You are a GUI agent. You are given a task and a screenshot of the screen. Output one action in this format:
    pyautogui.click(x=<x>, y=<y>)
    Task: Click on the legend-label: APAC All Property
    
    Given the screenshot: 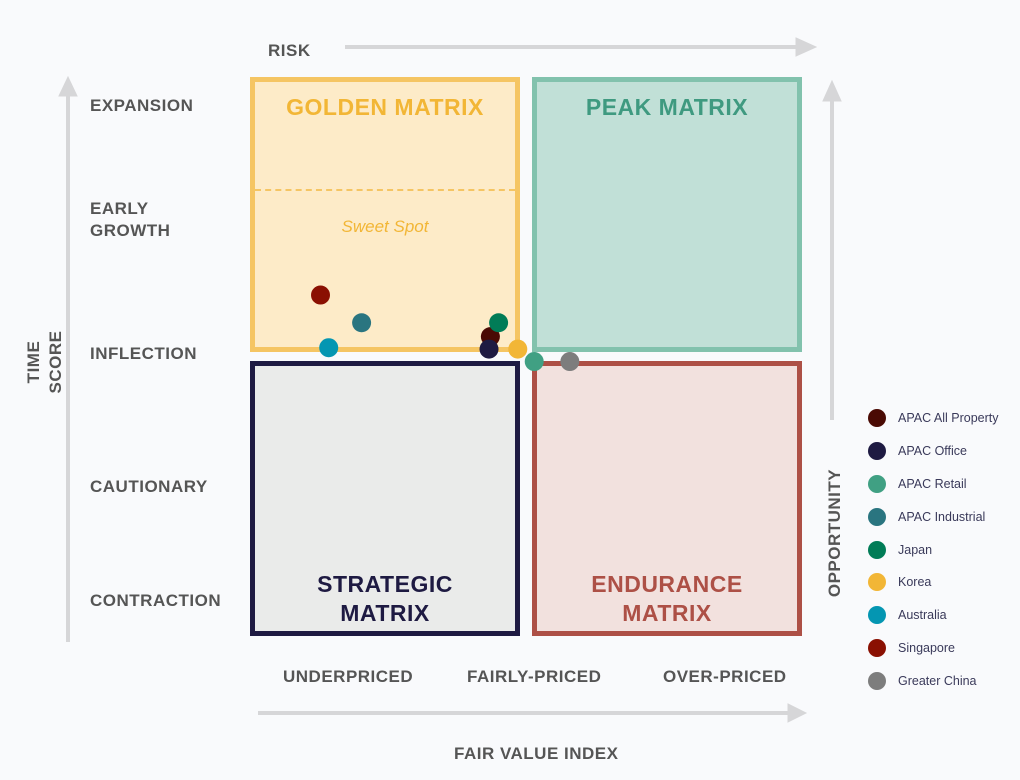 What is the action you would take?
    pyautogui.click(x=948, y=418)
    